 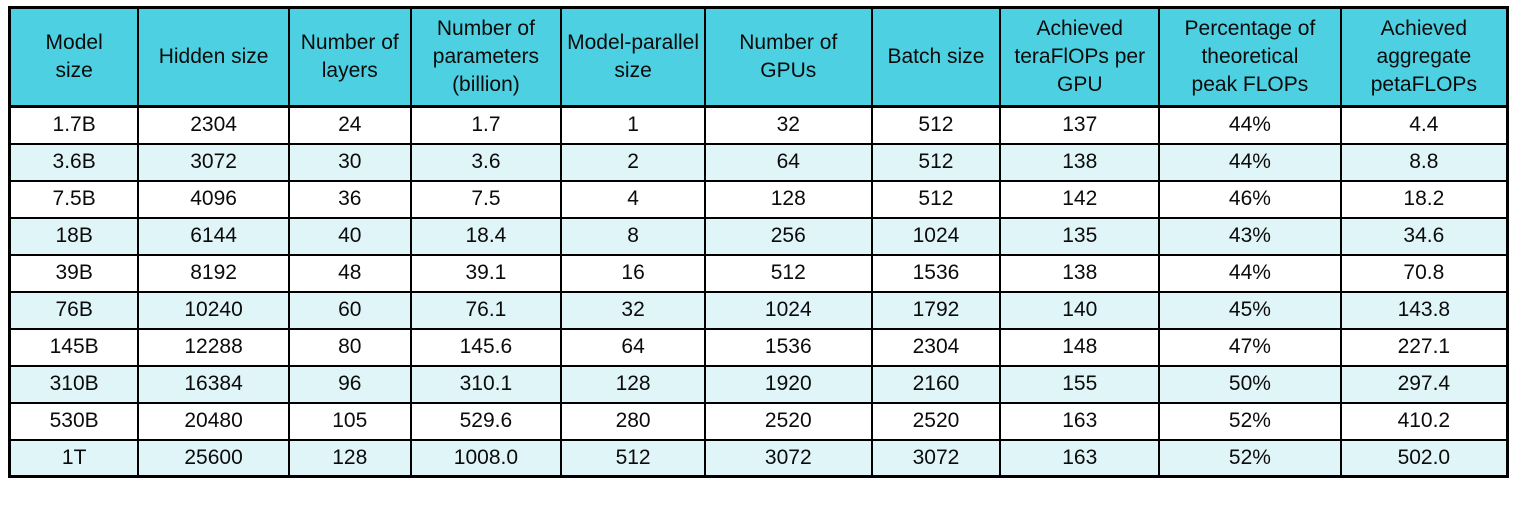 What do you see at coordinates (788, 236) in the screenshot?
I see `table-cell: 256` at bounding box center [788, 236].